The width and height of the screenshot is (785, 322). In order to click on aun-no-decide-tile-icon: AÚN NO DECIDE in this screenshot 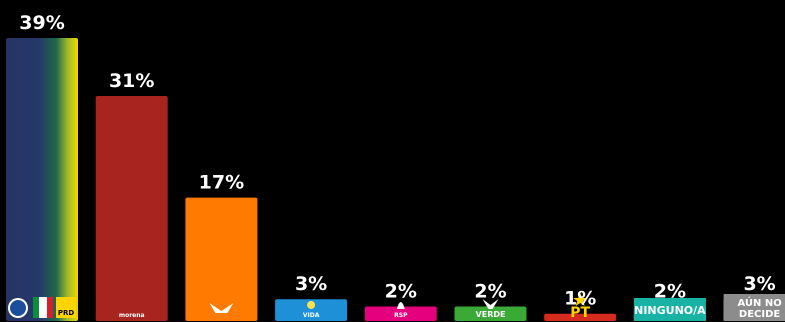, I will do `click(754, 307)`.